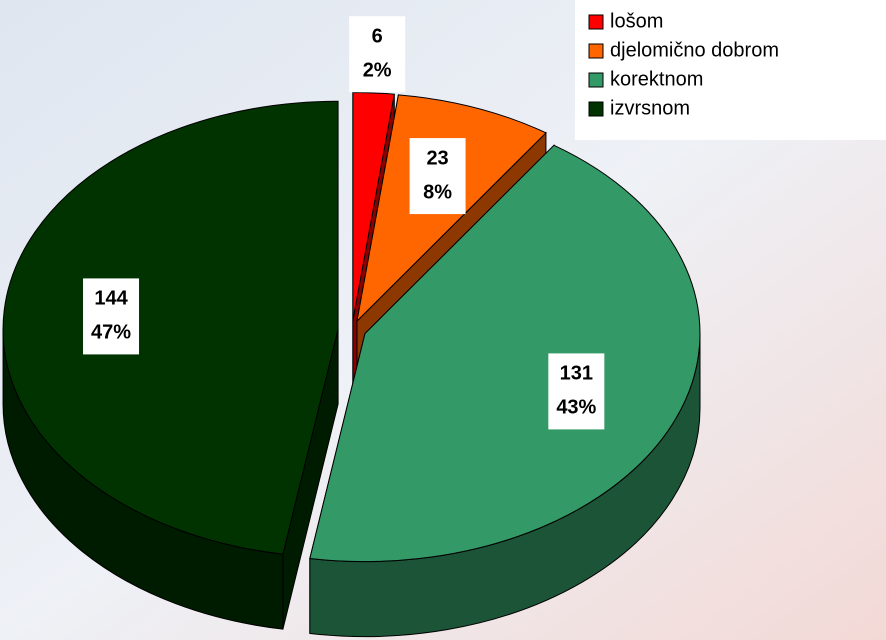  What do you see at coordinates (377, 37) in the screenshot?
I see `data-label: 6` at bounding box center [377, 37].